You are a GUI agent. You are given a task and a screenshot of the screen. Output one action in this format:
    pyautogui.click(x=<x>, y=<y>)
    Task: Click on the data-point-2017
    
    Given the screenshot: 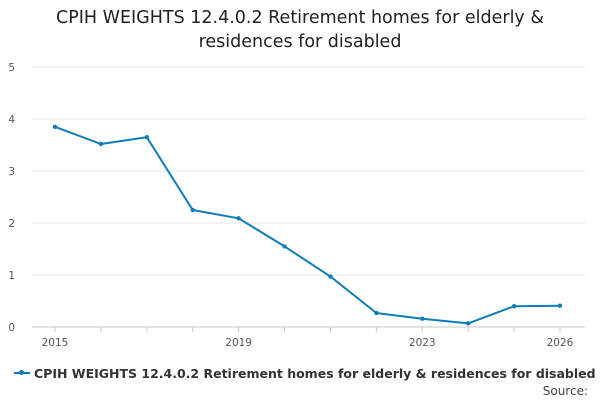 What is the action you would take?
    pyautogui.click(x=147, y=137)
    